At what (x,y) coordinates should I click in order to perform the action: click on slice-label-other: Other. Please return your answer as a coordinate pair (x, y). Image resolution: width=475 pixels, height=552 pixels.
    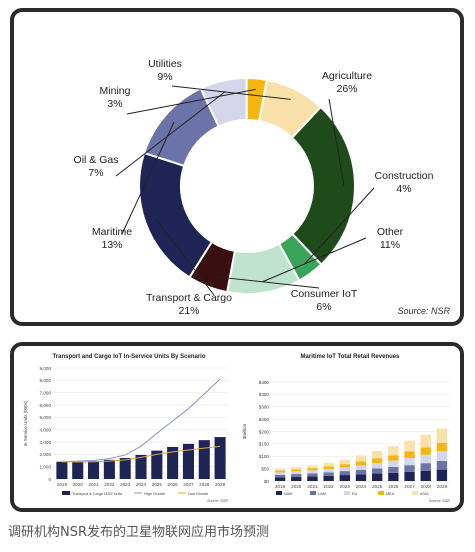
    Looking at the image, I should click on (390, 232).